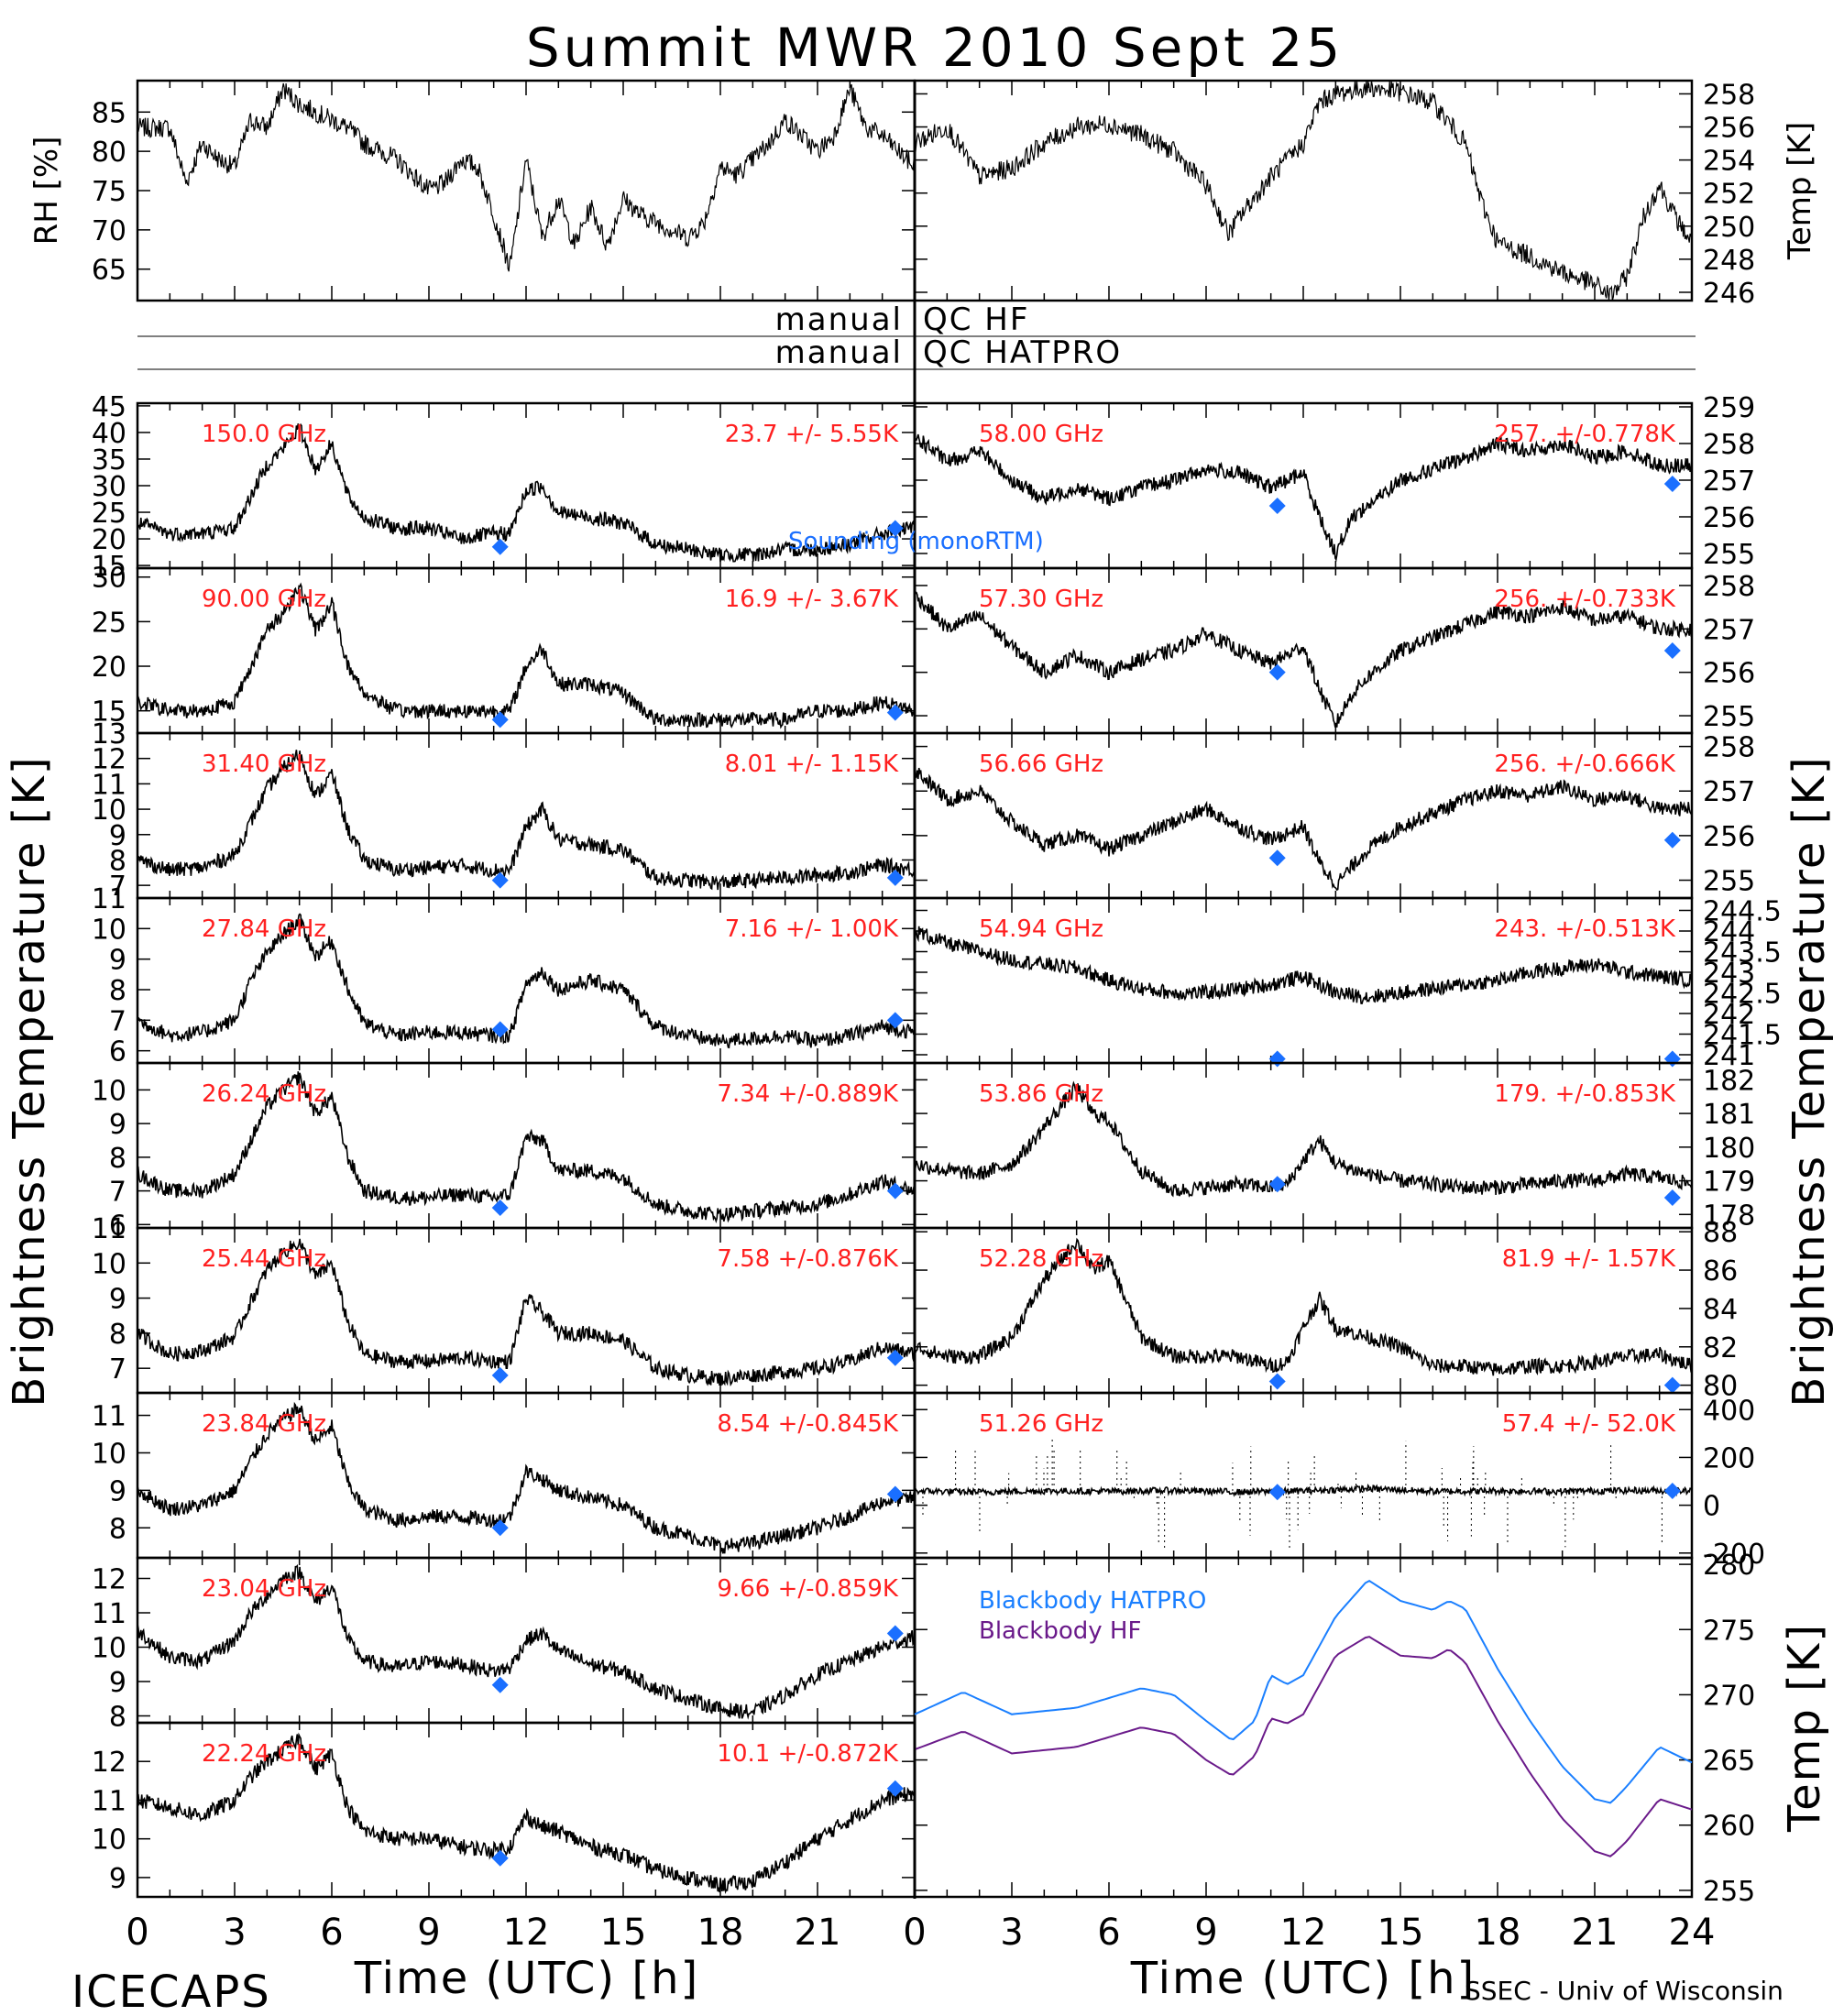 Image resolution: width=1833 pixels, height=2016 pixels. What do you see at coordinates (1585, 929) in the screenshot?
I see `channel-stat: 243. +/-0.513K` at bounding box center [1585, 929].